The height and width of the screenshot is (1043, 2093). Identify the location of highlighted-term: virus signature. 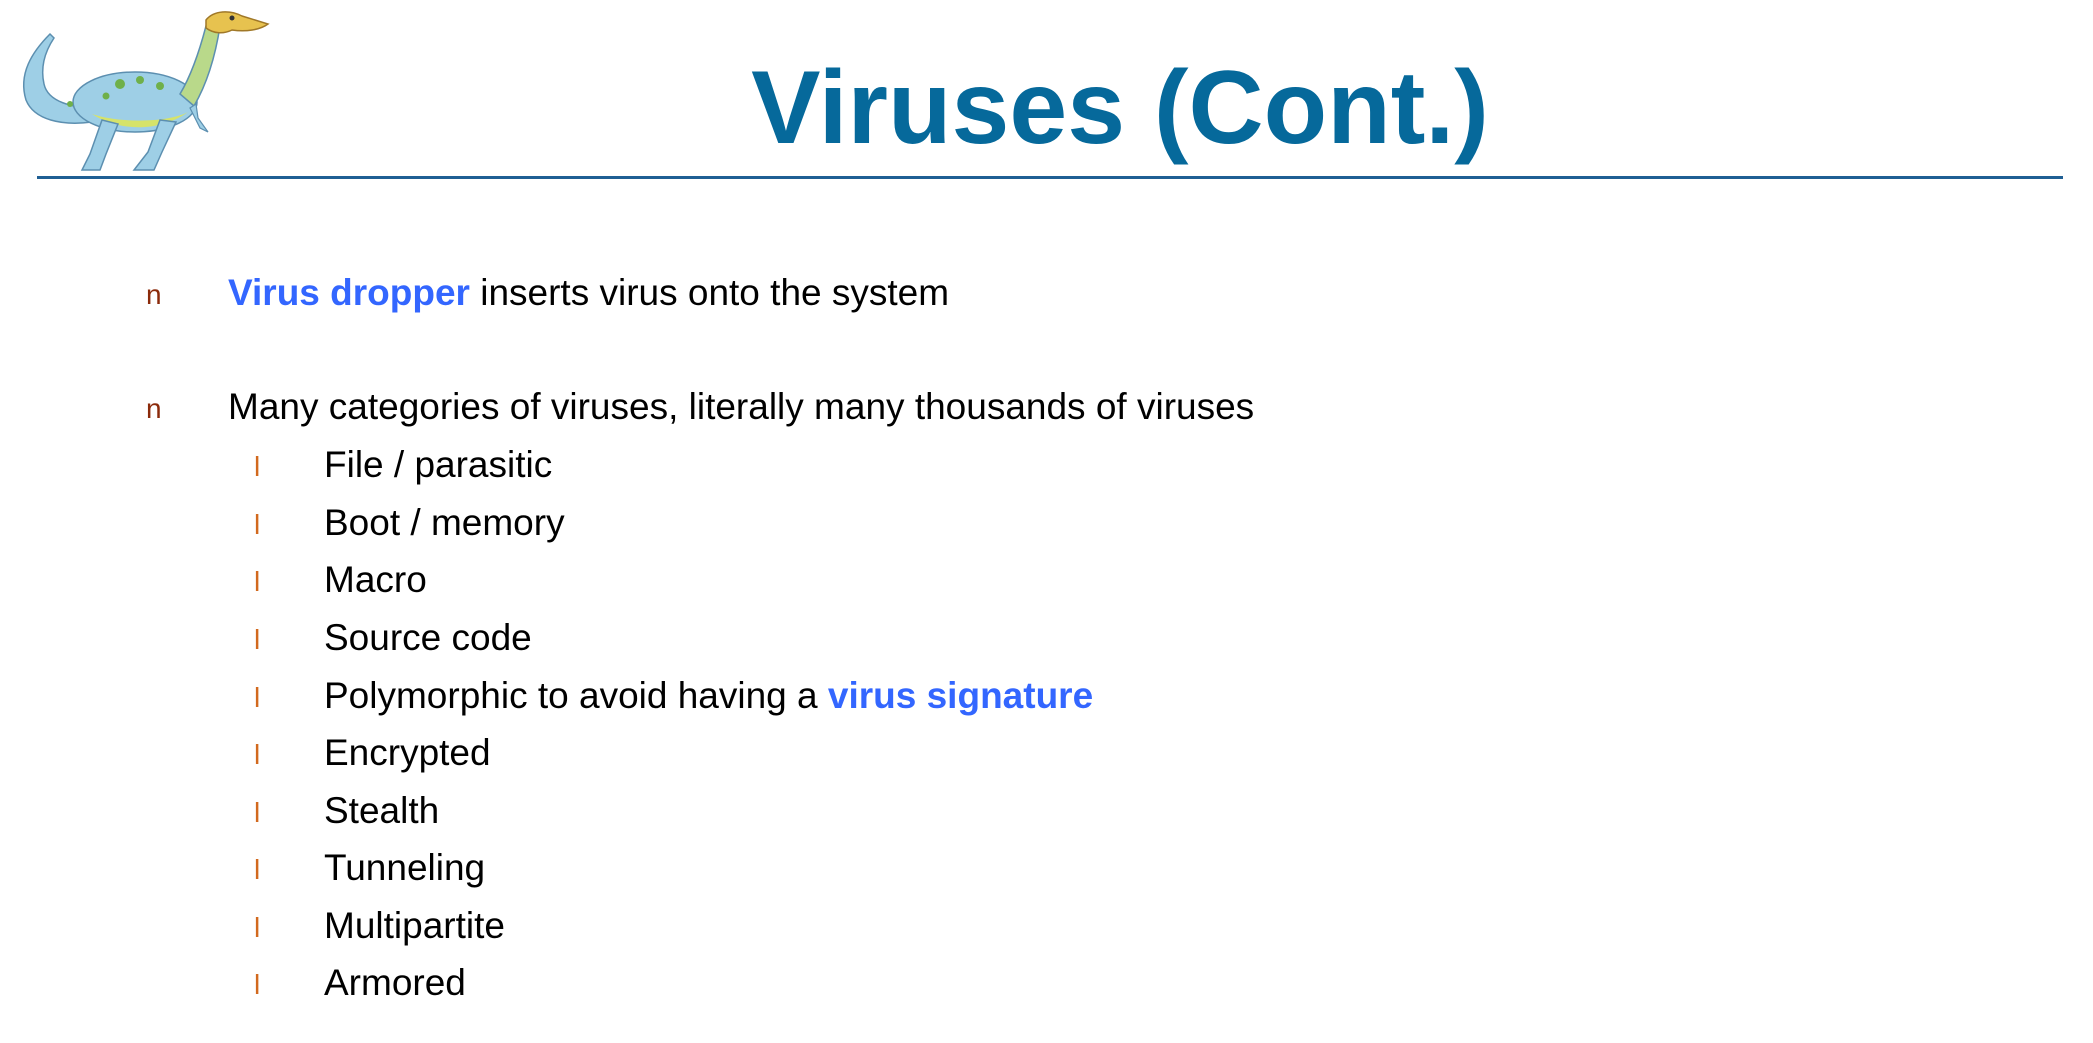
(960, 695).